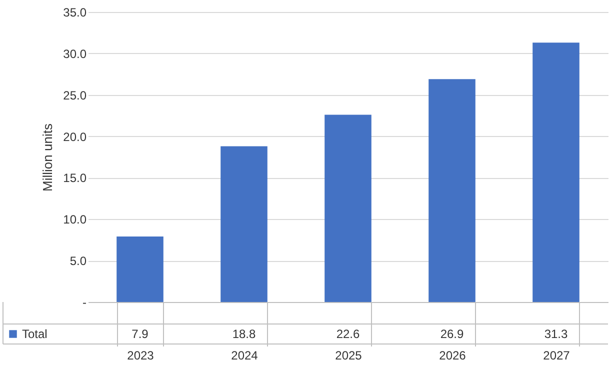  I want to click on y-axis-title: Million units, so click(48, 157).